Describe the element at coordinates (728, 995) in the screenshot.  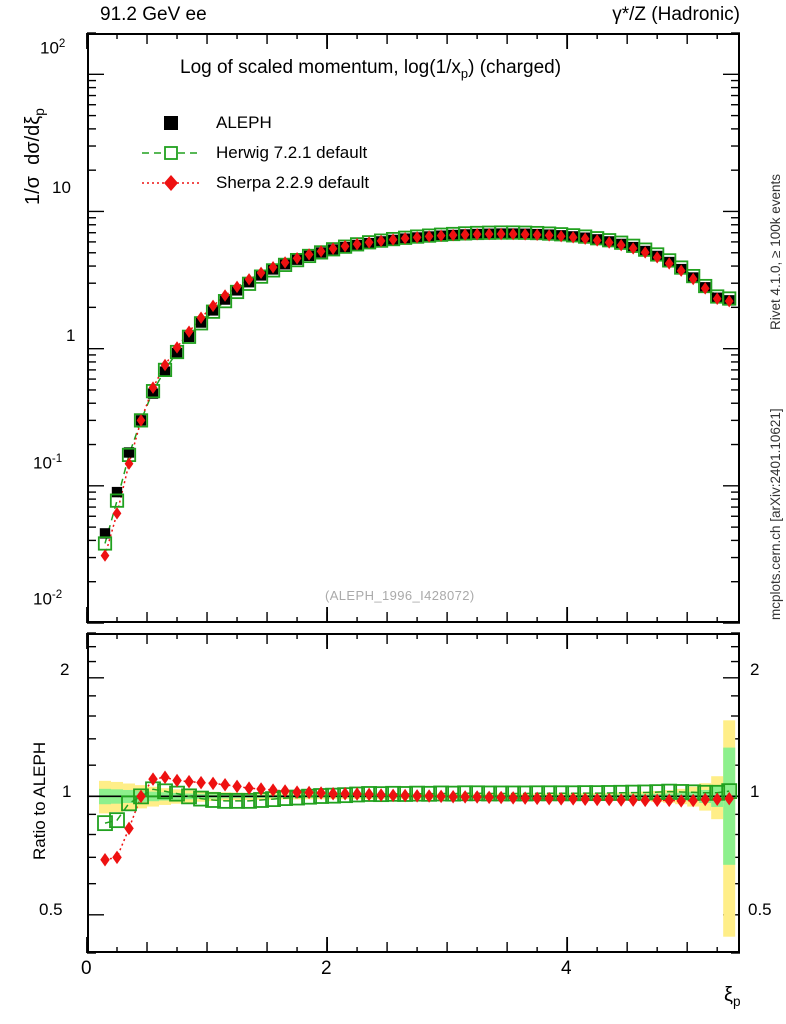
I see `xaxis-title-text: ξ` at that location.